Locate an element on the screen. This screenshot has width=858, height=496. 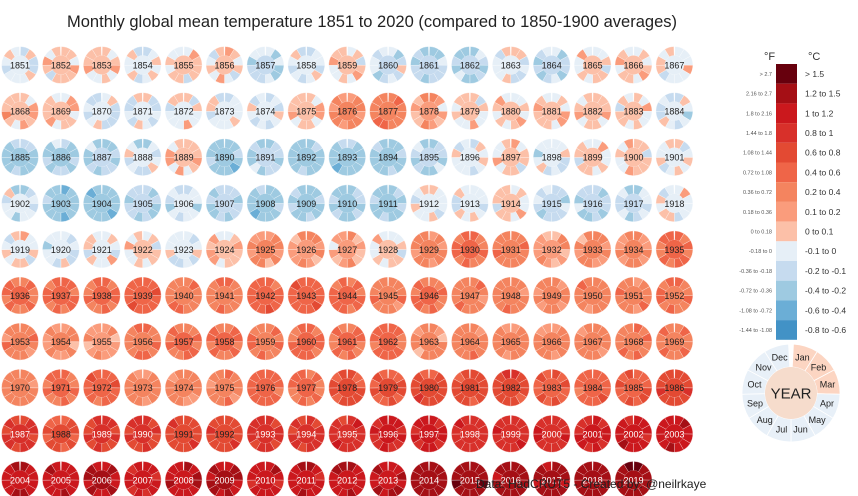
year-wheel-1920: 1920 is located at coordinates (61, 249).